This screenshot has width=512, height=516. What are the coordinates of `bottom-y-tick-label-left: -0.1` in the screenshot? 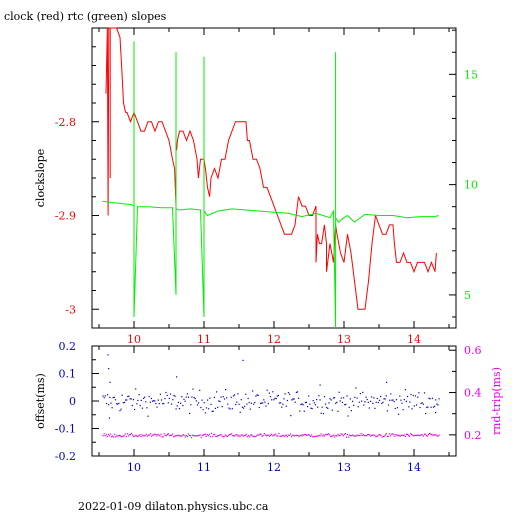 It's located at (65, 429).